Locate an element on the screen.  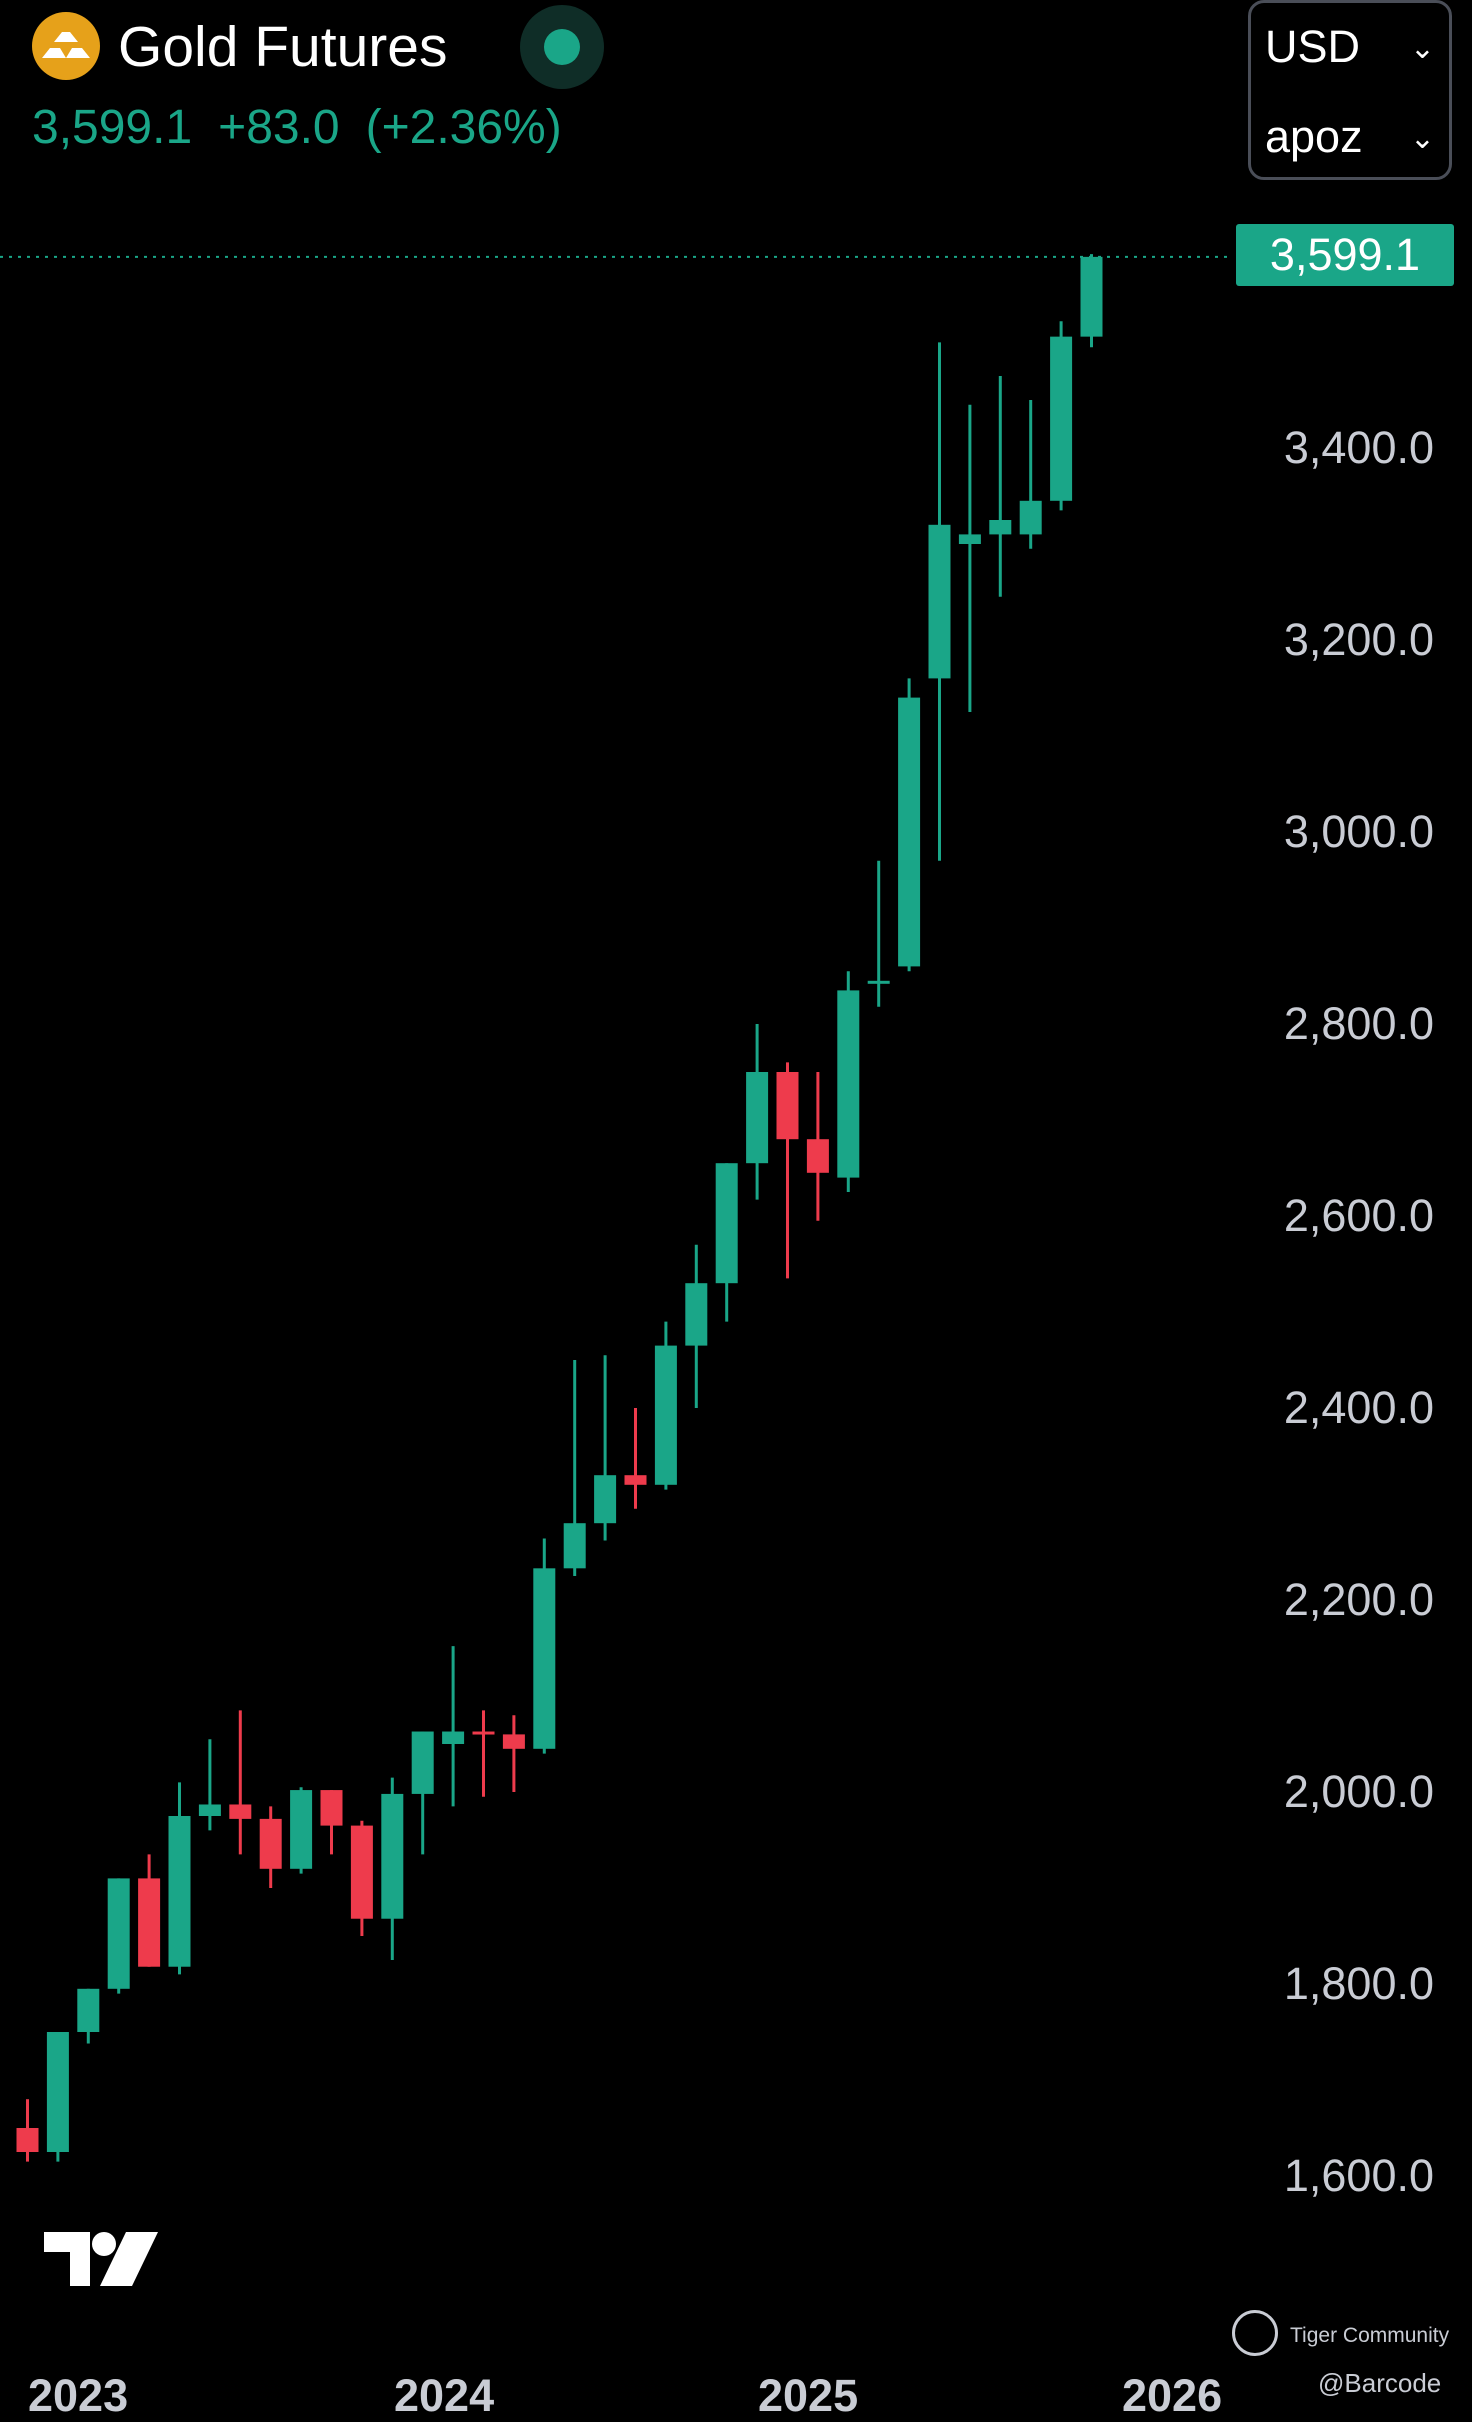
y-tick-label: 2,000.0 is located at coordinates (1358, 1791).